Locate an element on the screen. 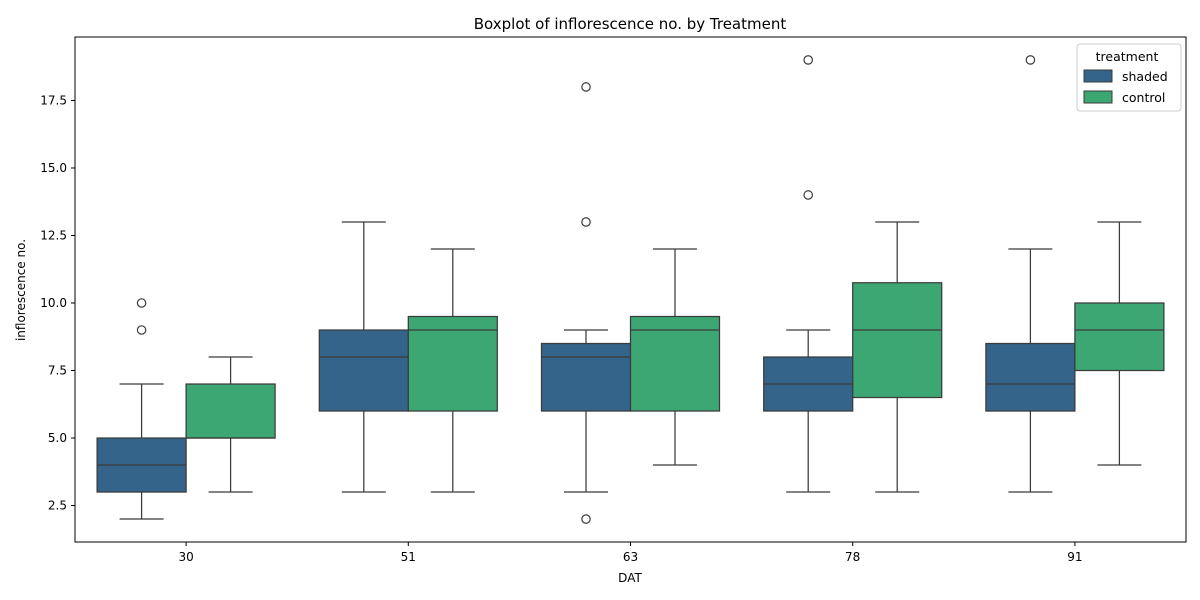  y-tick-label: 17.5 is located at coordinates (53, 100).